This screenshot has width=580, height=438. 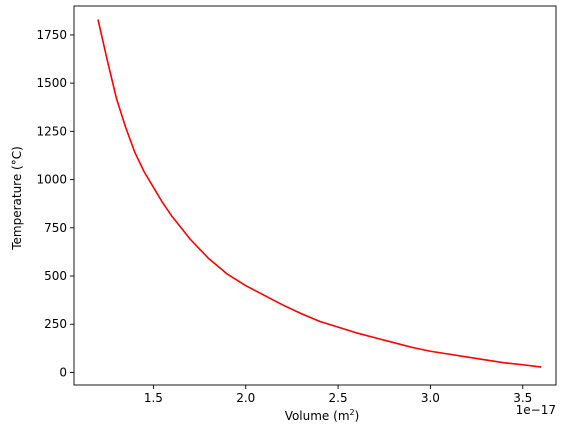 What do you see at coordinates (522, 398) in the screenshot?
I see `x-tick-label: 3.5` at bounding box center [522, 398].